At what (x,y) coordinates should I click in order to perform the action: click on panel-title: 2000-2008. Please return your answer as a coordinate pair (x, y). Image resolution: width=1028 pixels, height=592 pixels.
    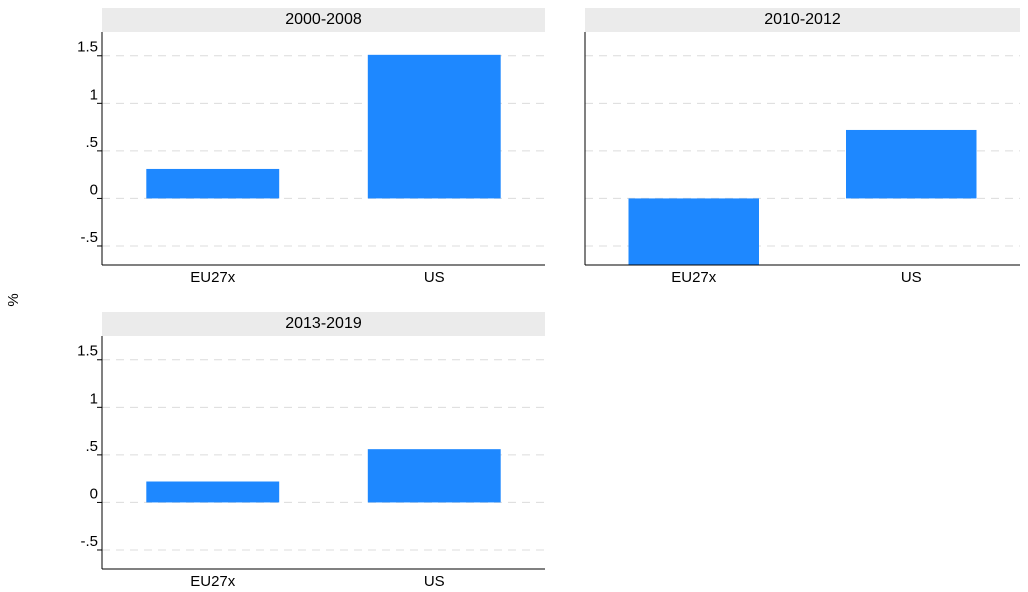
    Looking at the image, I should click on (323, 19).